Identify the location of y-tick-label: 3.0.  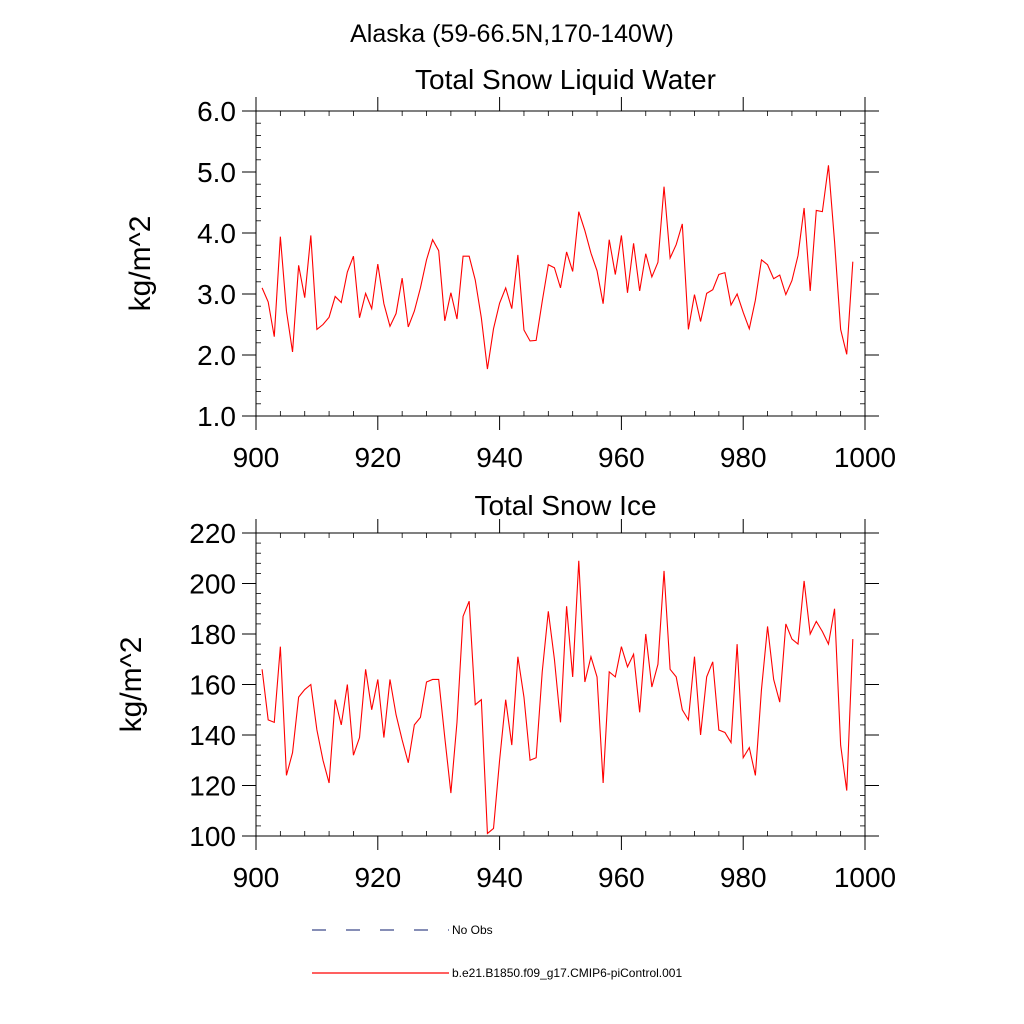
(216, 294).